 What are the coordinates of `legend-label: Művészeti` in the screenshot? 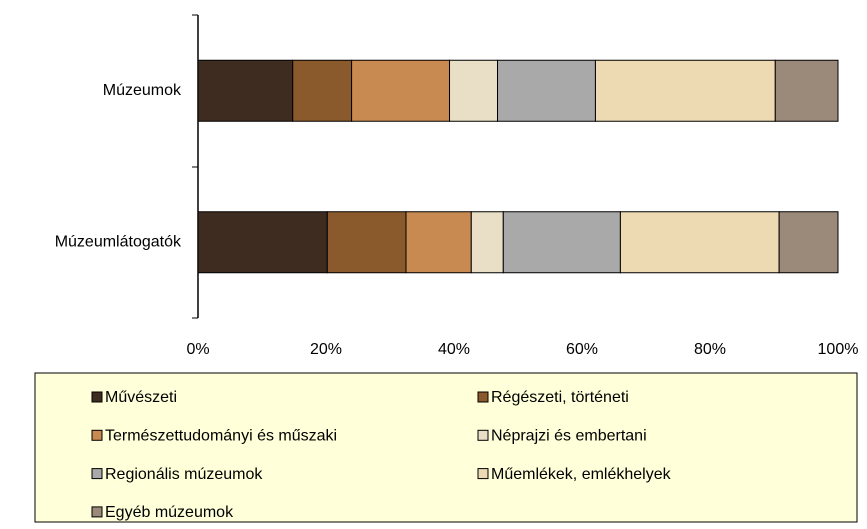 It's located at (141, 397).